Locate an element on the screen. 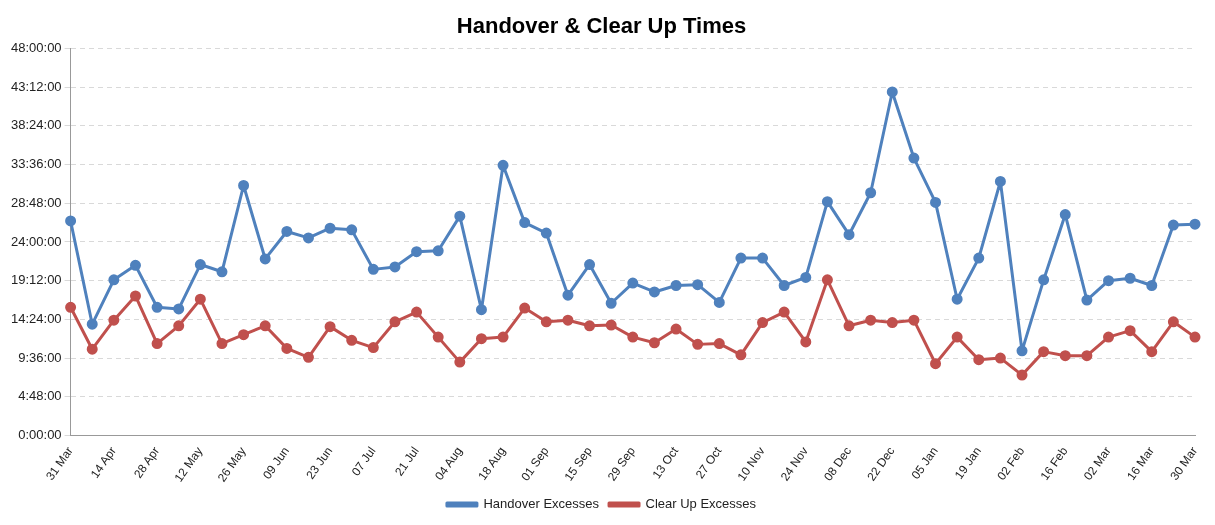 Image resolution: width=1215 pixels, height=525 pixels. x-tick-label: 15 Sep is located at coordinates (578, 463).